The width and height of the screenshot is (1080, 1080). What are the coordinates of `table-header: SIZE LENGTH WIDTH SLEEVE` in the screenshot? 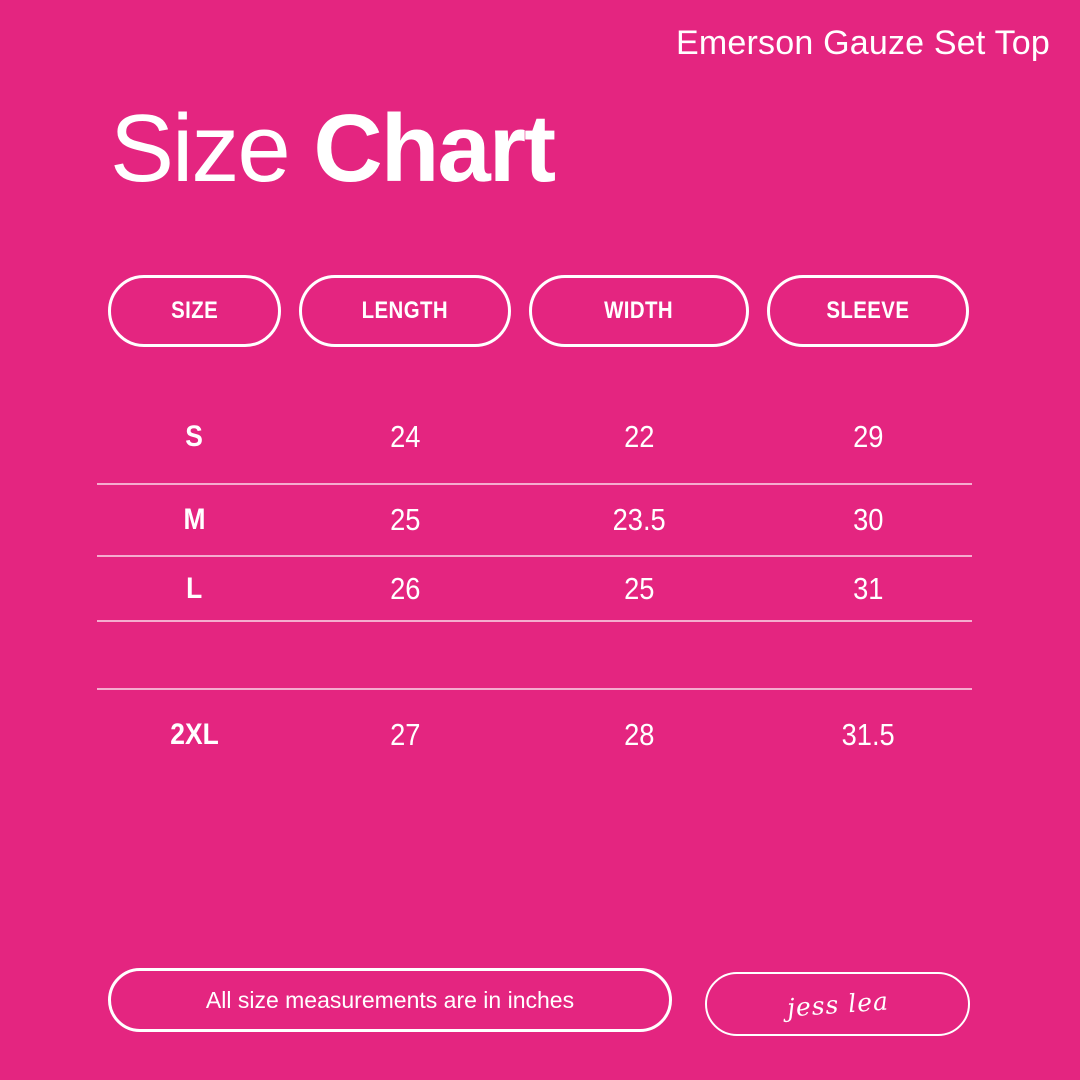 It's located at (594, 311).